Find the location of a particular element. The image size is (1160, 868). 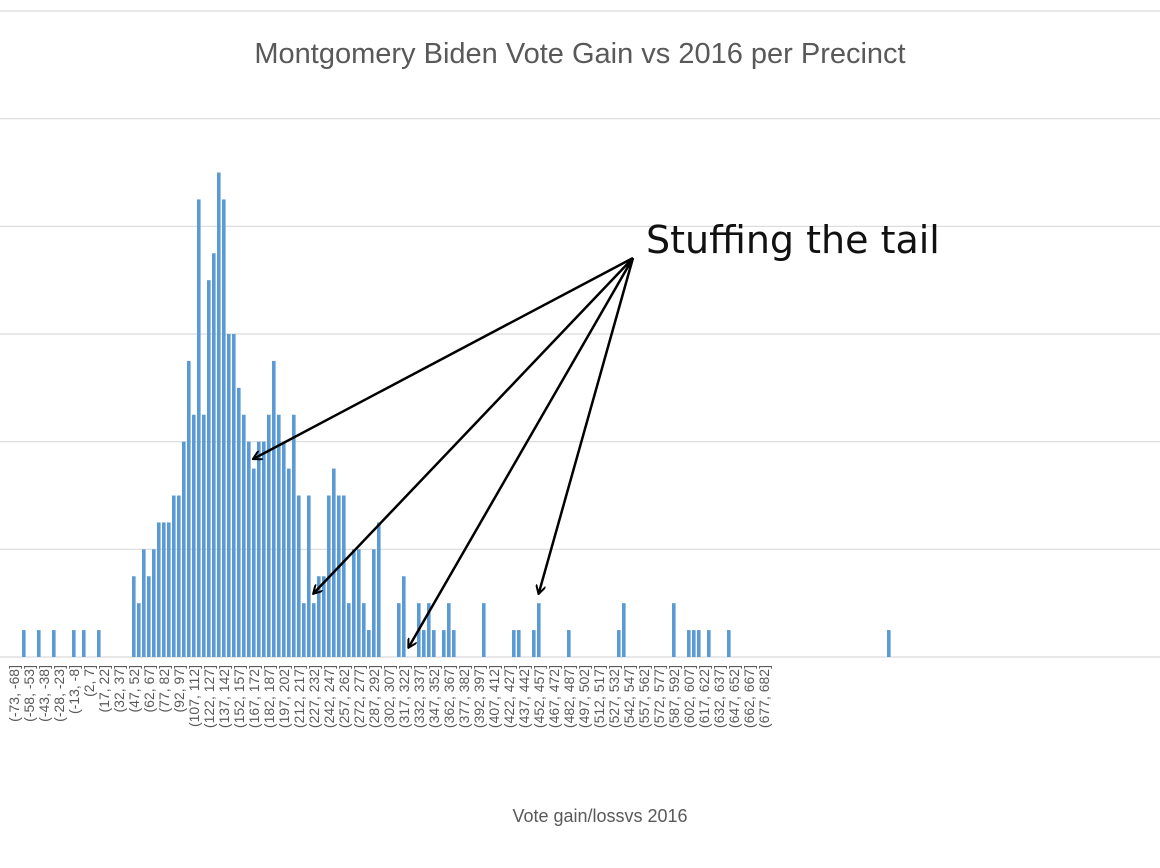

x-tick-label: (287, 292] is located at coordinates (374, 696).